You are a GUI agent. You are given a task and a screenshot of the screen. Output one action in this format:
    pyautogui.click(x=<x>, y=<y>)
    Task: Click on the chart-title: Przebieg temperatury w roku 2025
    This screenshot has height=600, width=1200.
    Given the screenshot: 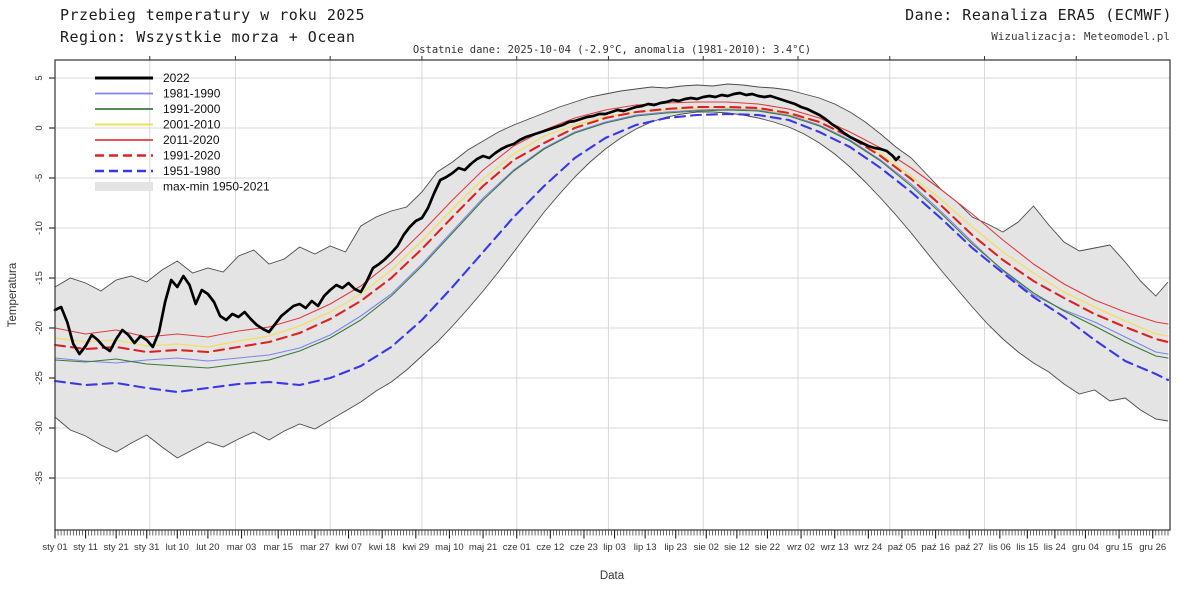 What is the action you would take?
    pyautogui.click(x=212, y=15)
    